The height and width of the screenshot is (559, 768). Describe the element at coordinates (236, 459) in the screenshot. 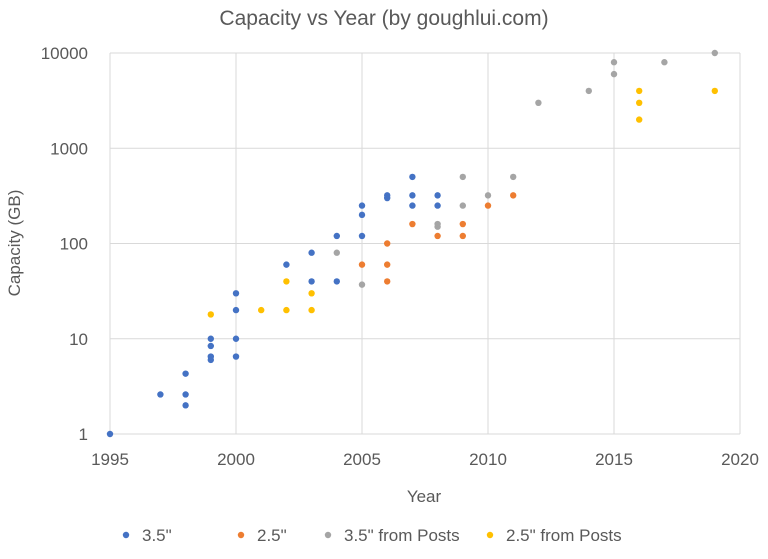

I see `x-tick-label: 2000` at that location.